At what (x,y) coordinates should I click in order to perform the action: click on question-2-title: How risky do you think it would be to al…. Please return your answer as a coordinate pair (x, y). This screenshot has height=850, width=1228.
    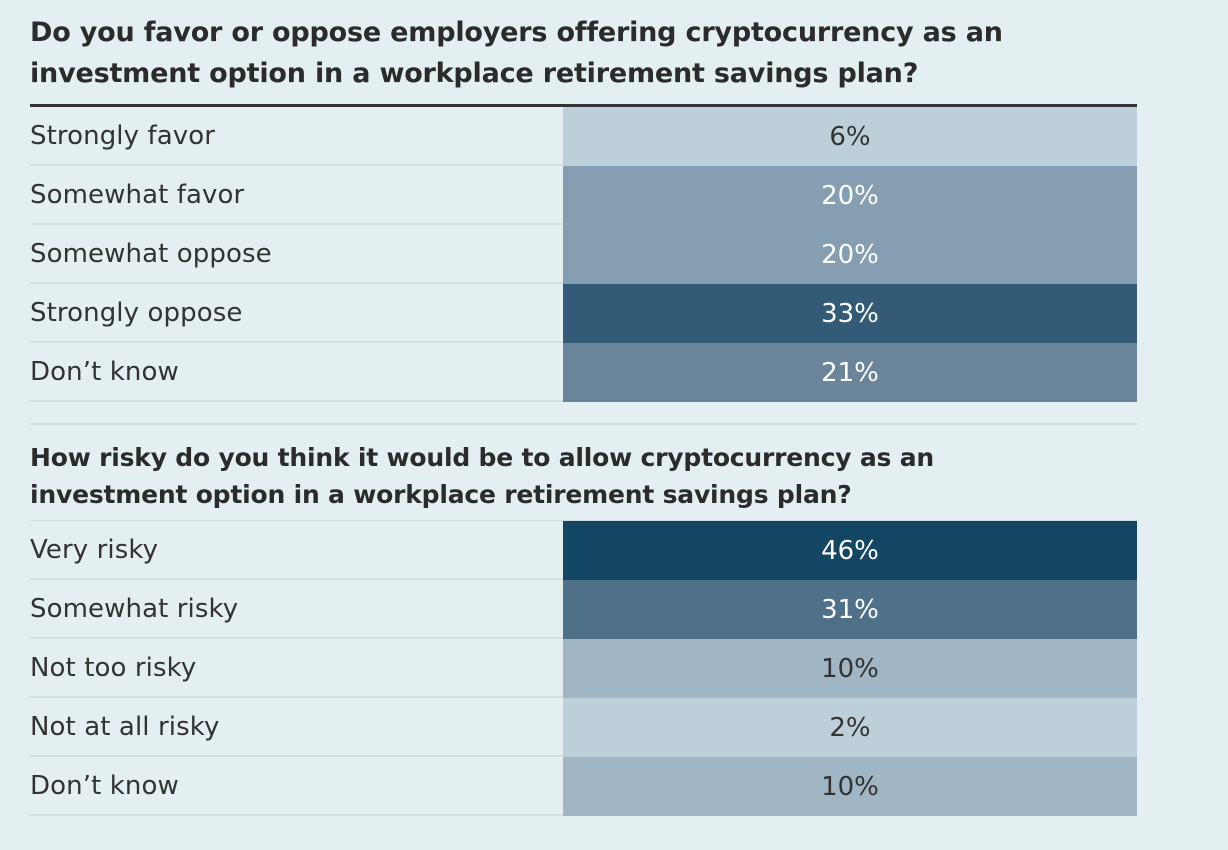
    Looking at the image, I should click on (482, 476).